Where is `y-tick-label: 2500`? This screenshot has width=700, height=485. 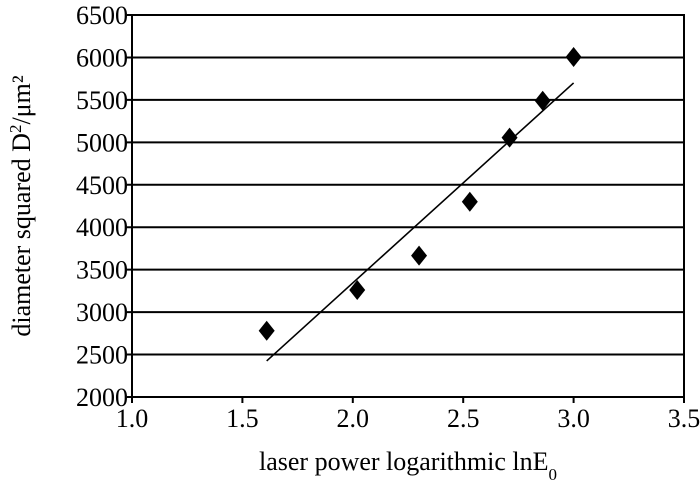
y-tick-label: 2500 is located at coordinates (102, 355).